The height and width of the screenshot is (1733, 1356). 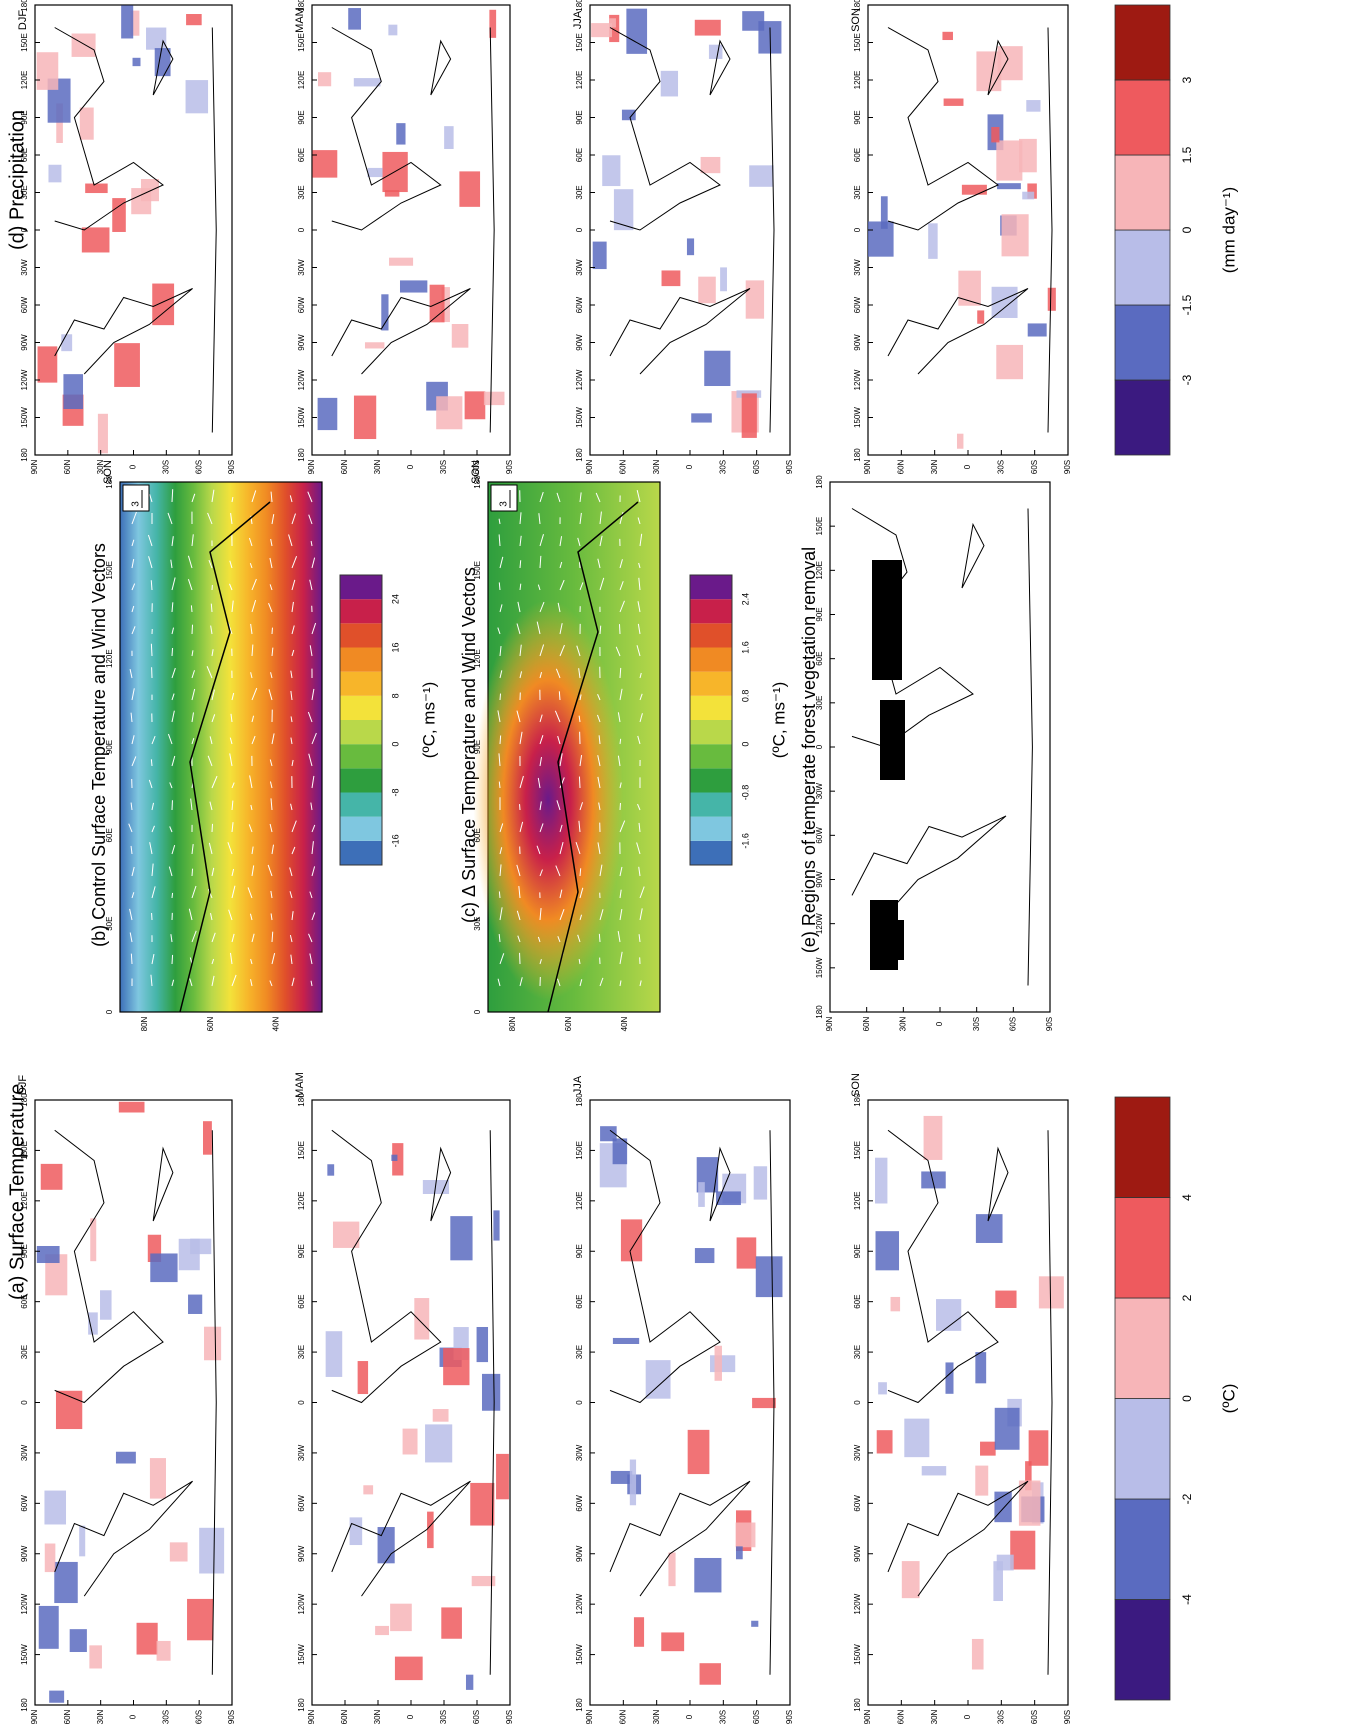 What do you see at coordinates (1187, 304) in the screenshot?
I see `colorbar-label: -1.5` at bounding box center [1187, 304].